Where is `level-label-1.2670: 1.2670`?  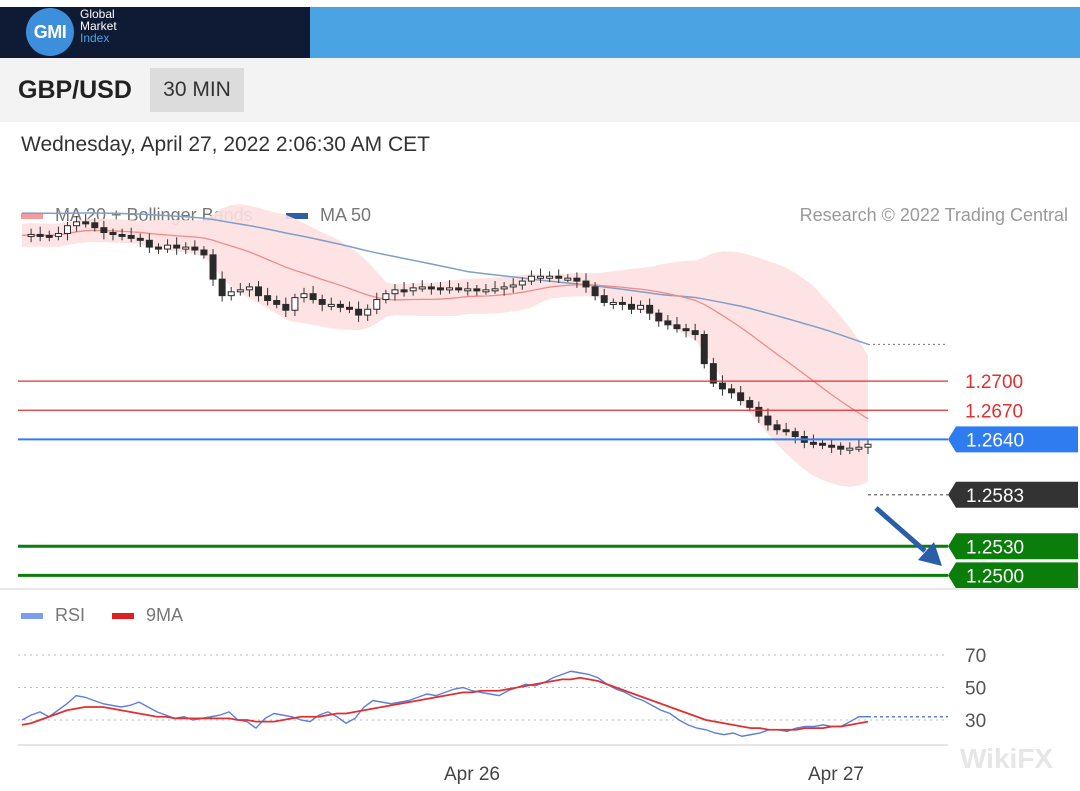
level-label-1.2670: 1.2670 is located at coordinates (994, 411).